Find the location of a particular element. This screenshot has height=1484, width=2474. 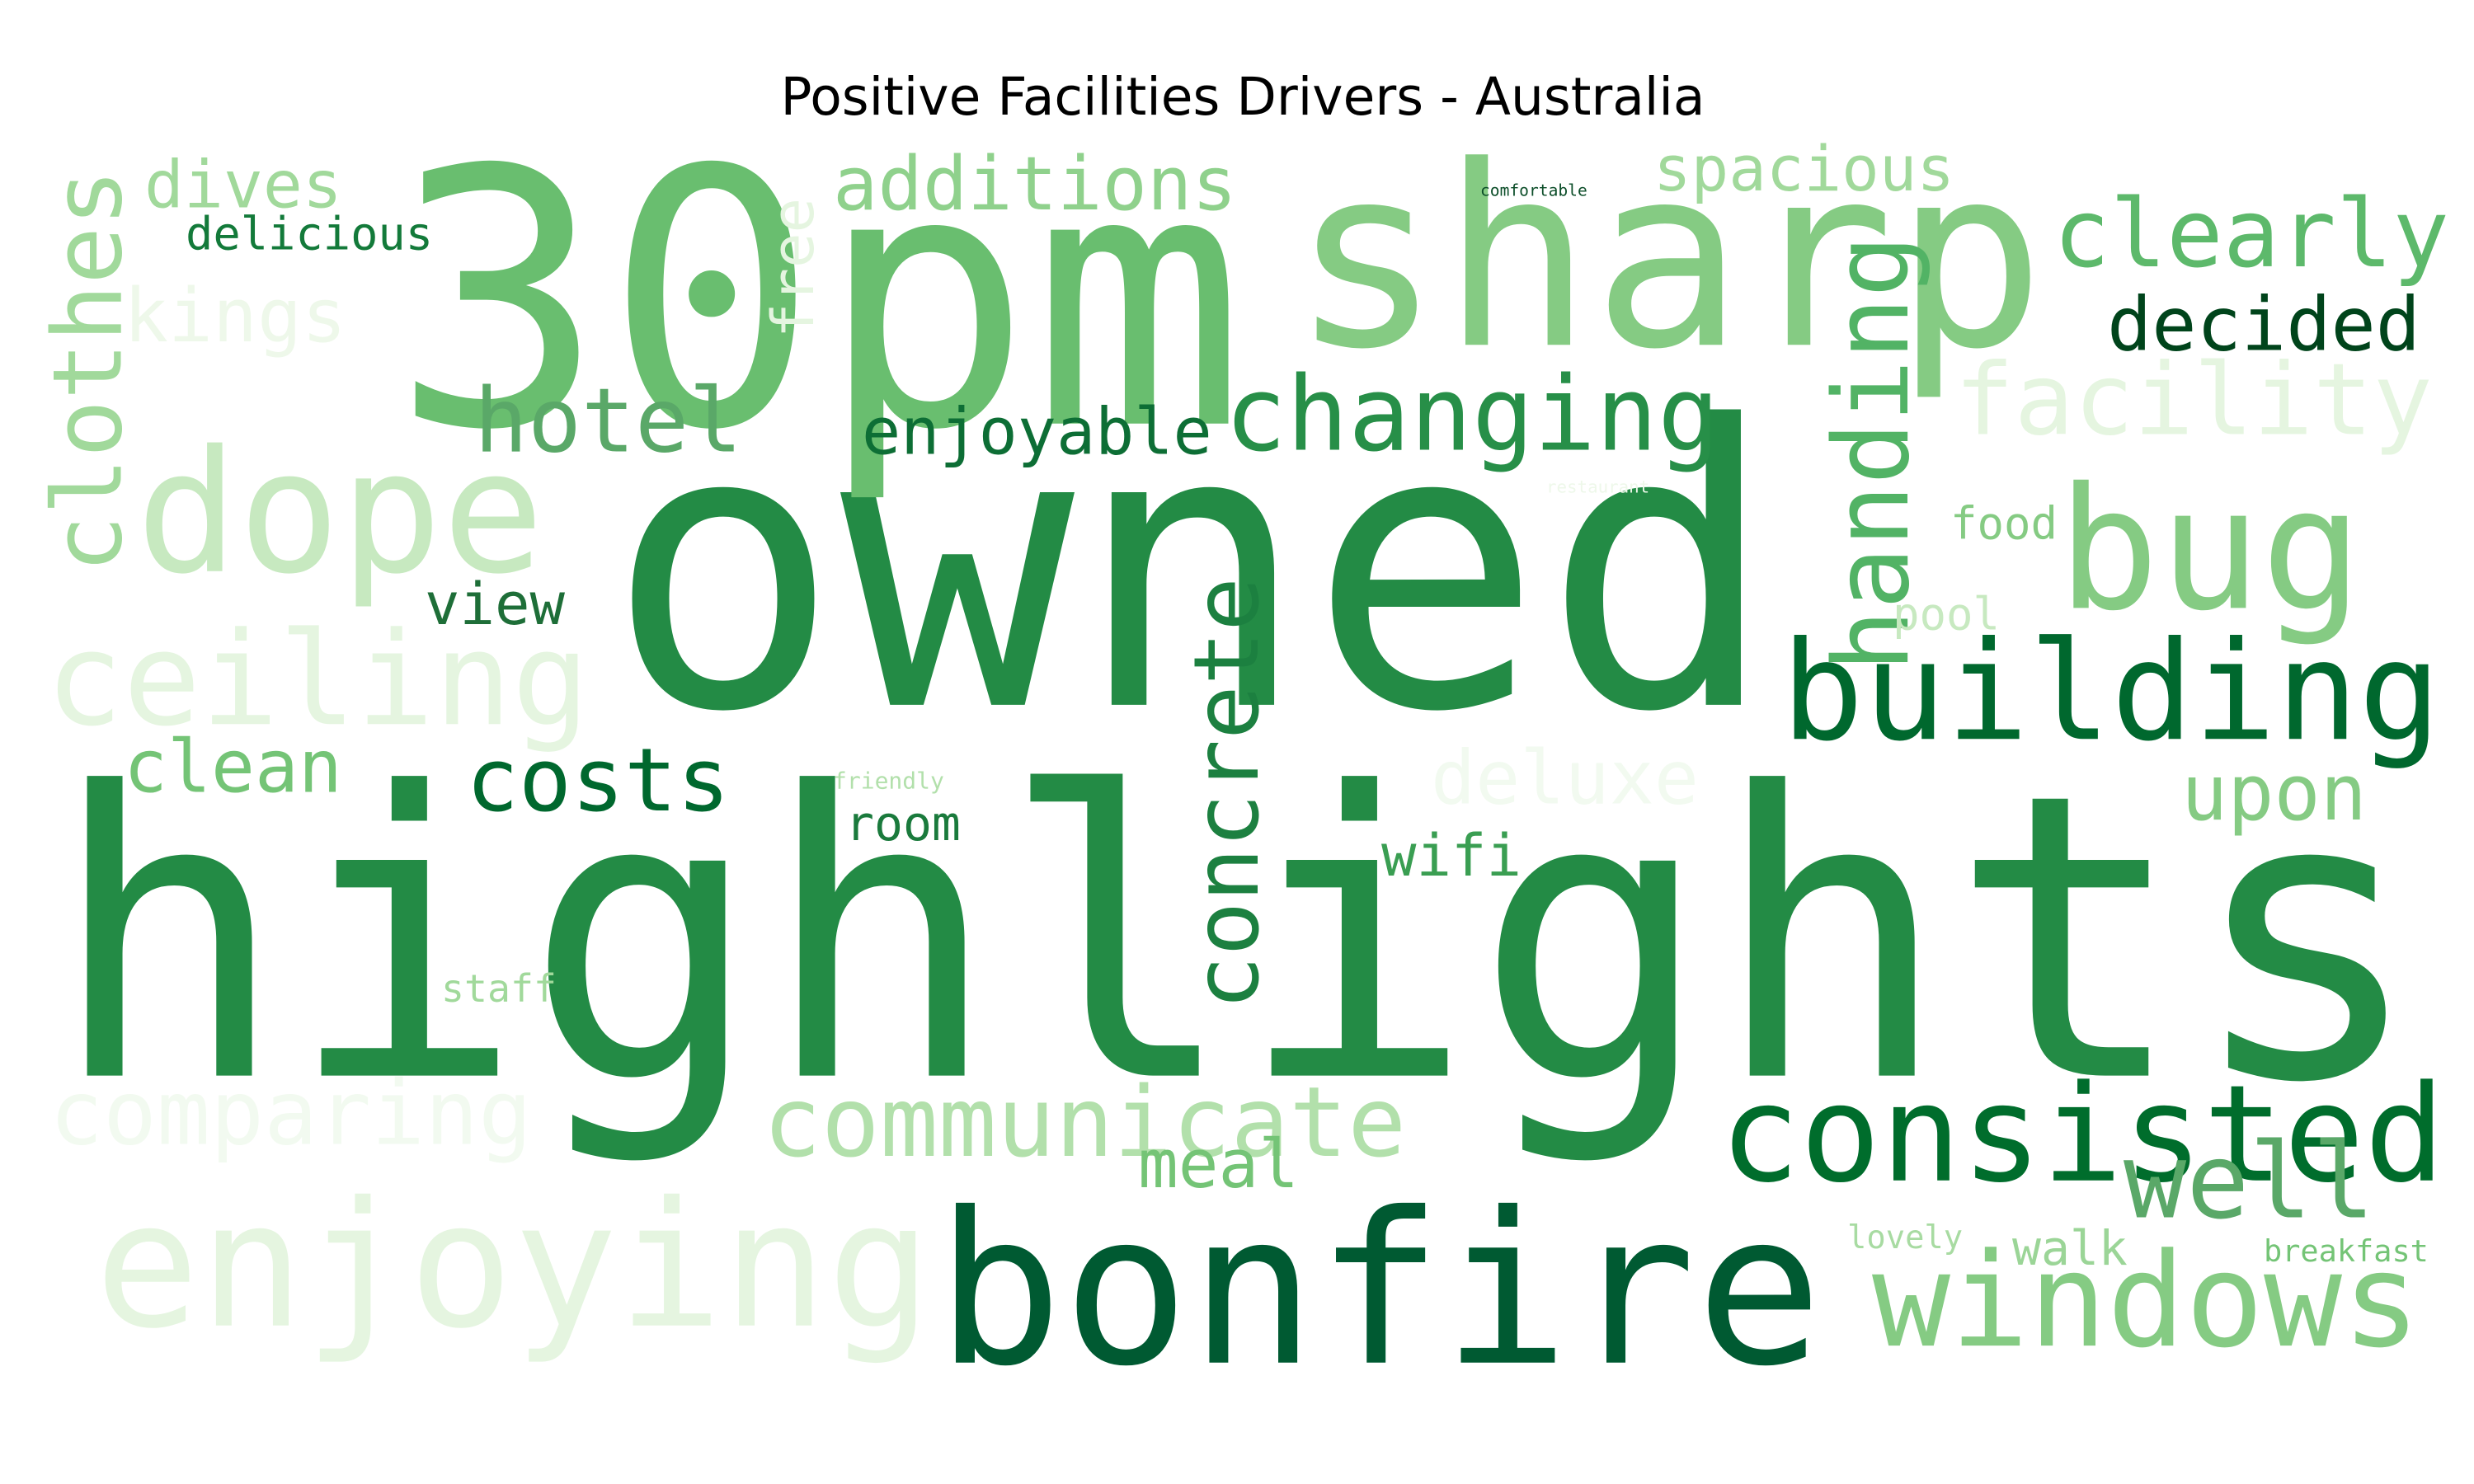

word-35: pool is located at coordinates (1947, 614).